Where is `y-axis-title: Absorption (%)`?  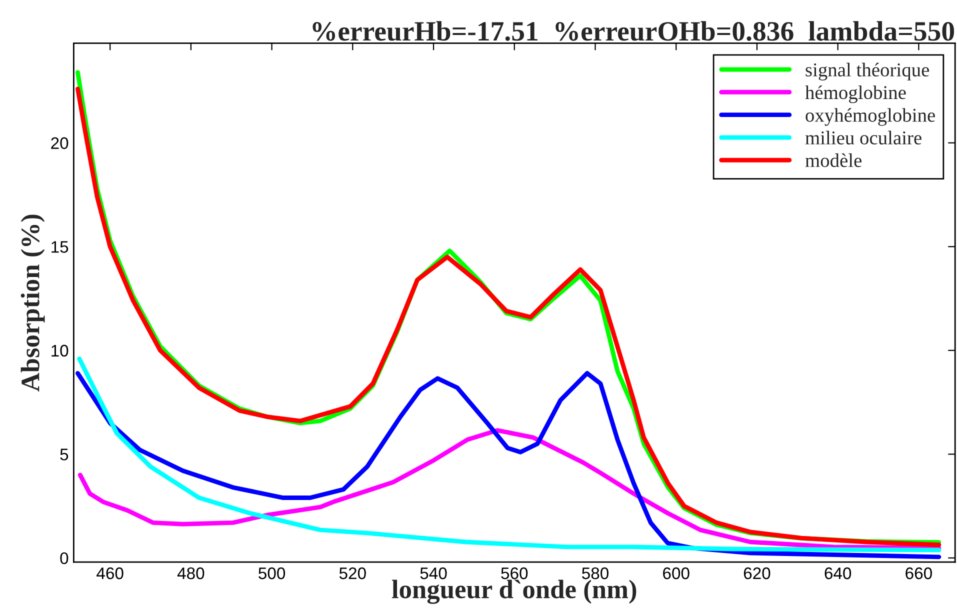
y-axis-title: Absorption (%) is located at coordinates (32, 303).